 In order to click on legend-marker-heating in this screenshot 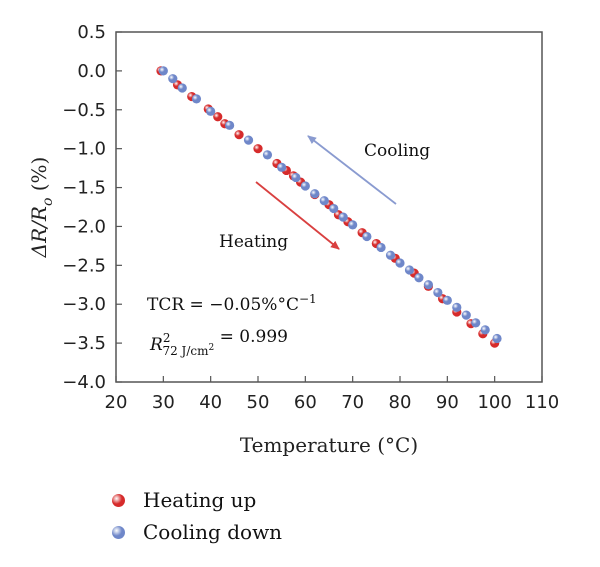, I will do `click(118, 500)`.